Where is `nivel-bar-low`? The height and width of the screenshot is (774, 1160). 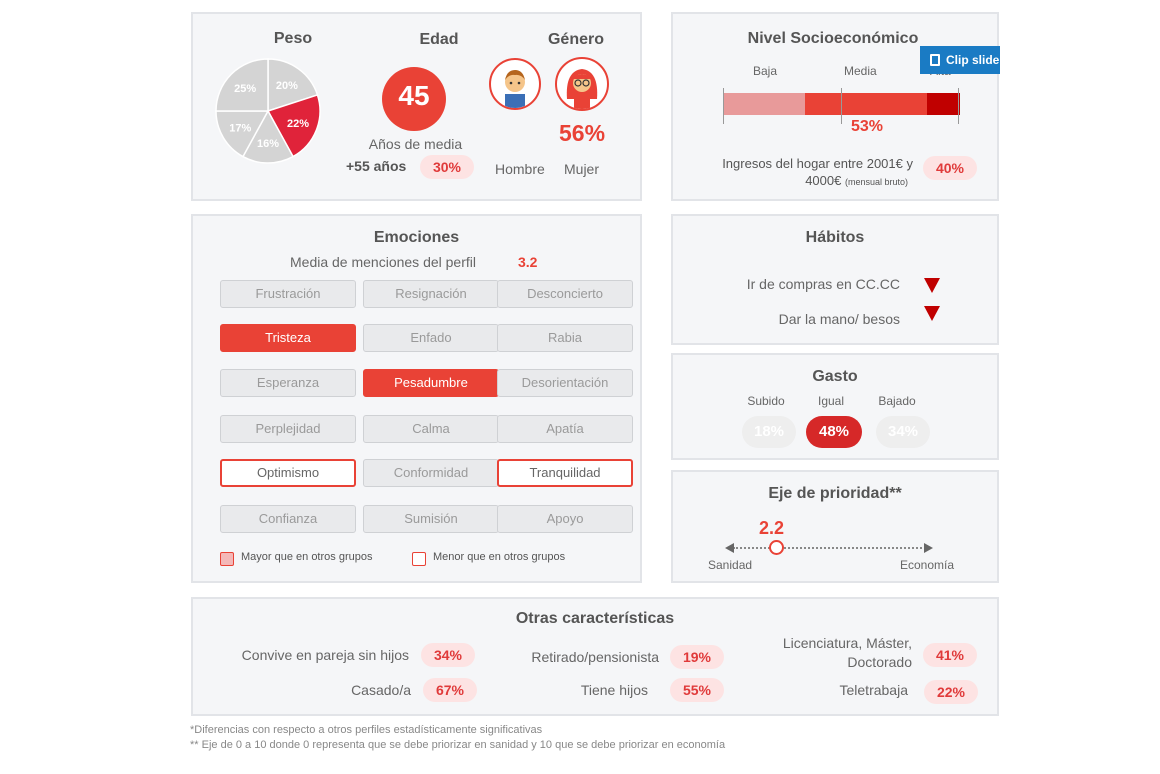
nivel-bar-low is located at coordinates (764, 104).